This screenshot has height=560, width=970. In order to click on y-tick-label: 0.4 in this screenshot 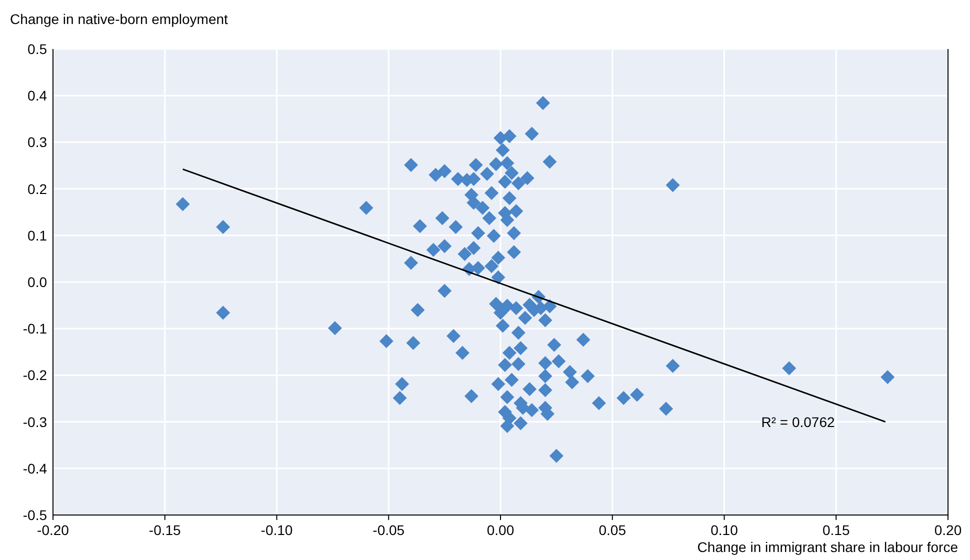, I will do `click(38, 96)`.